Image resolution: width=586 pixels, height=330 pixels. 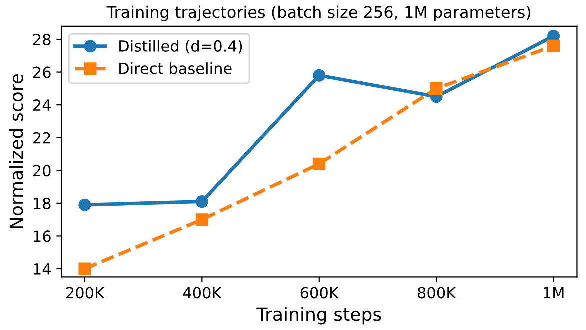 What do you see at coordinates (176, 68) in the screenshot?
I see `legend-label: Direct baseline` at bounding box center [176, 68].